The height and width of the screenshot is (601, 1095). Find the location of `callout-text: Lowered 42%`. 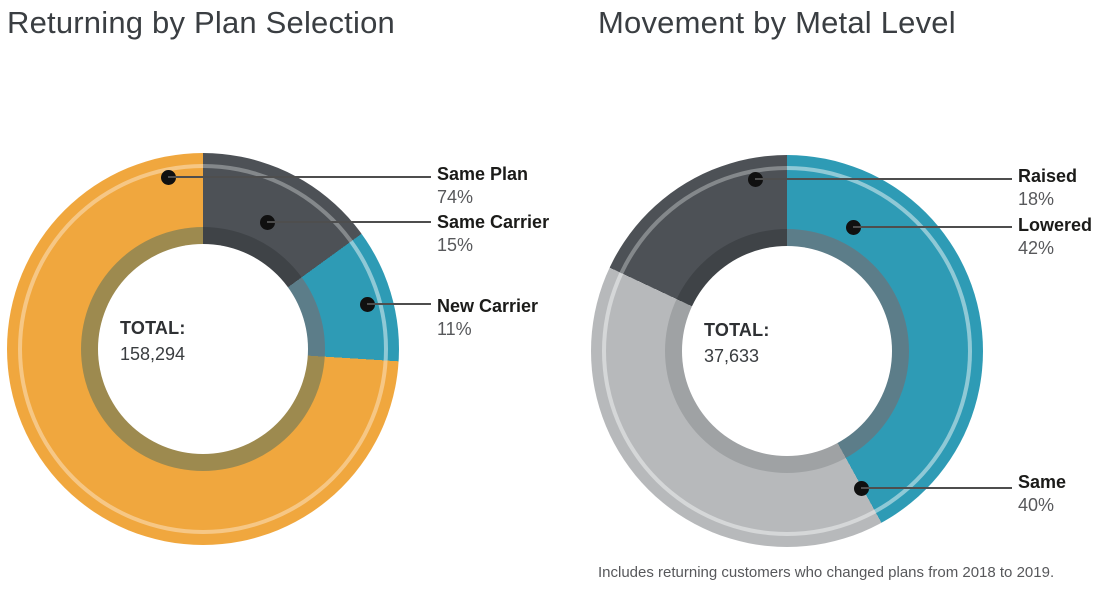

callout-text: Lowered 42% is located at coordinates (1056, 237).